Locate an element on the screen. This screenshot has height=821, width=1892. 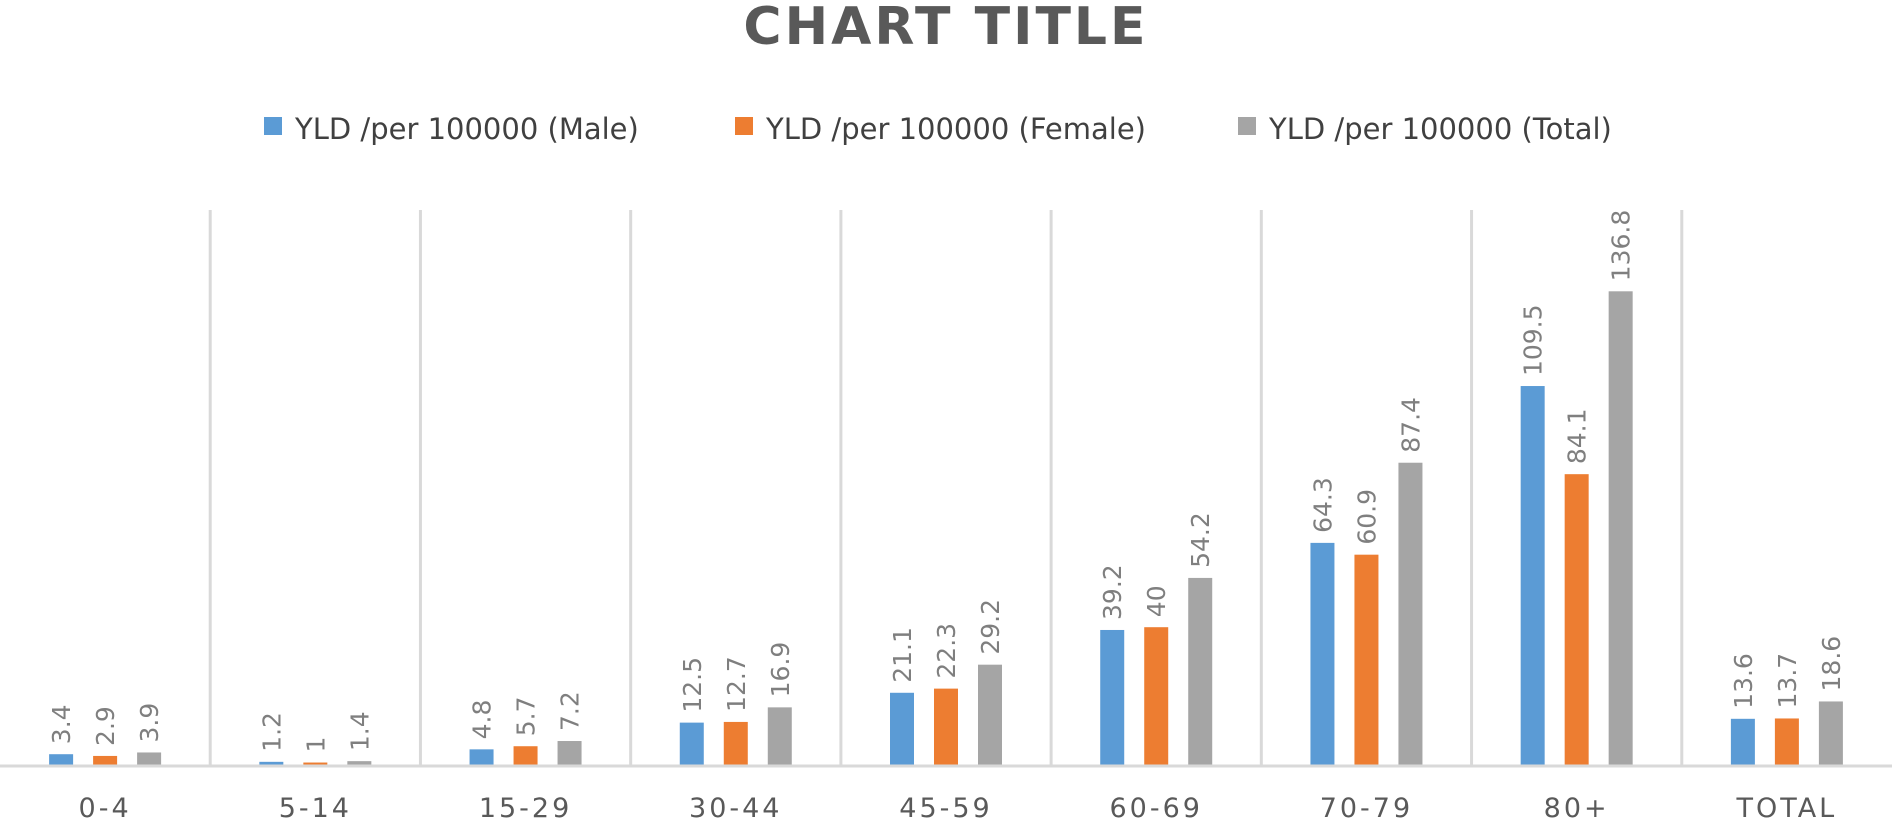
data-label: 22.3 is located at coordinates (946, 651).